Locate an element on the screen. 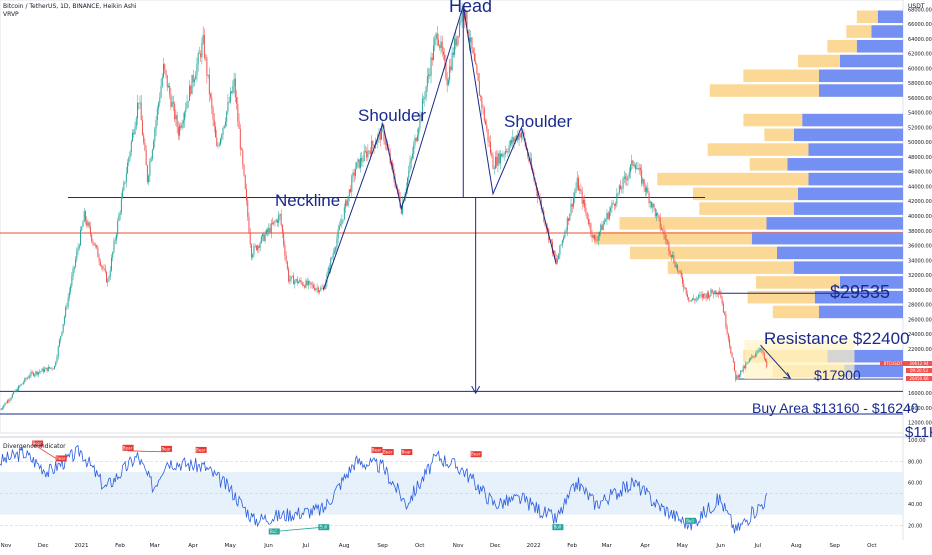  resistance-label: Resistance $22400 is located at coordinates (837, 338).